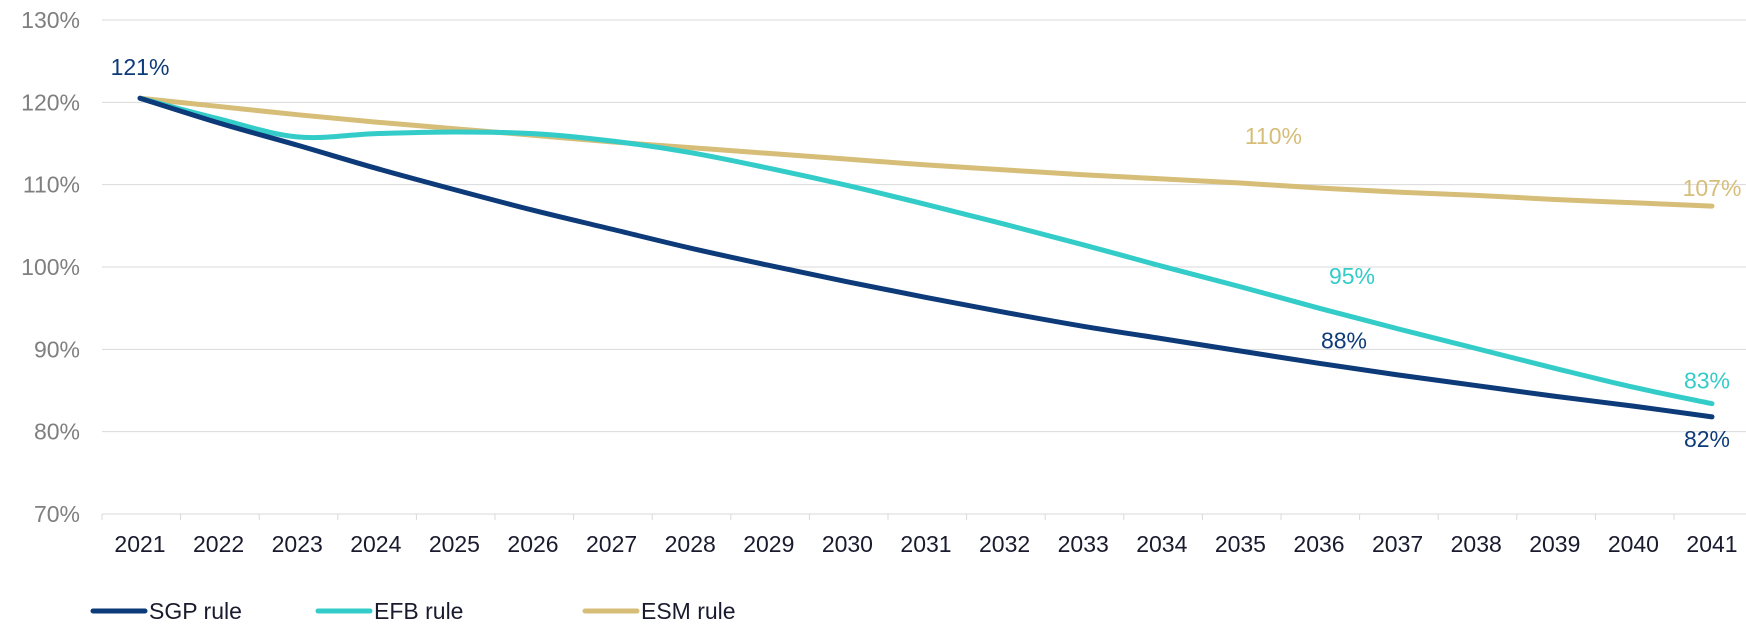 The image size is (1746, 624). Describe the element at coordinates (532, 544) in the screenshot. I see `x-tick-label: 2026` at that location.